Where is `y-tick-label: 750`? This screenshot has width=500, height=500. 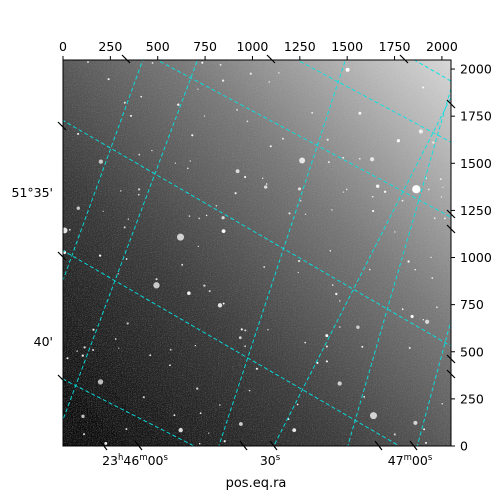 y-tick-label: 750 is located at coordinates (472, 304).